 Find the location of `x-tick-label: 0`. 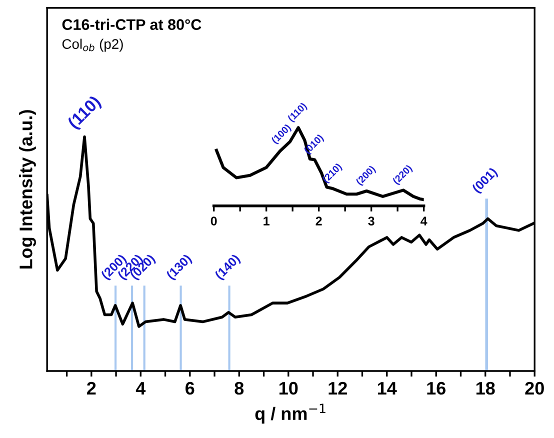

x-tick-label: 0 is located at coordinates (213, 221).